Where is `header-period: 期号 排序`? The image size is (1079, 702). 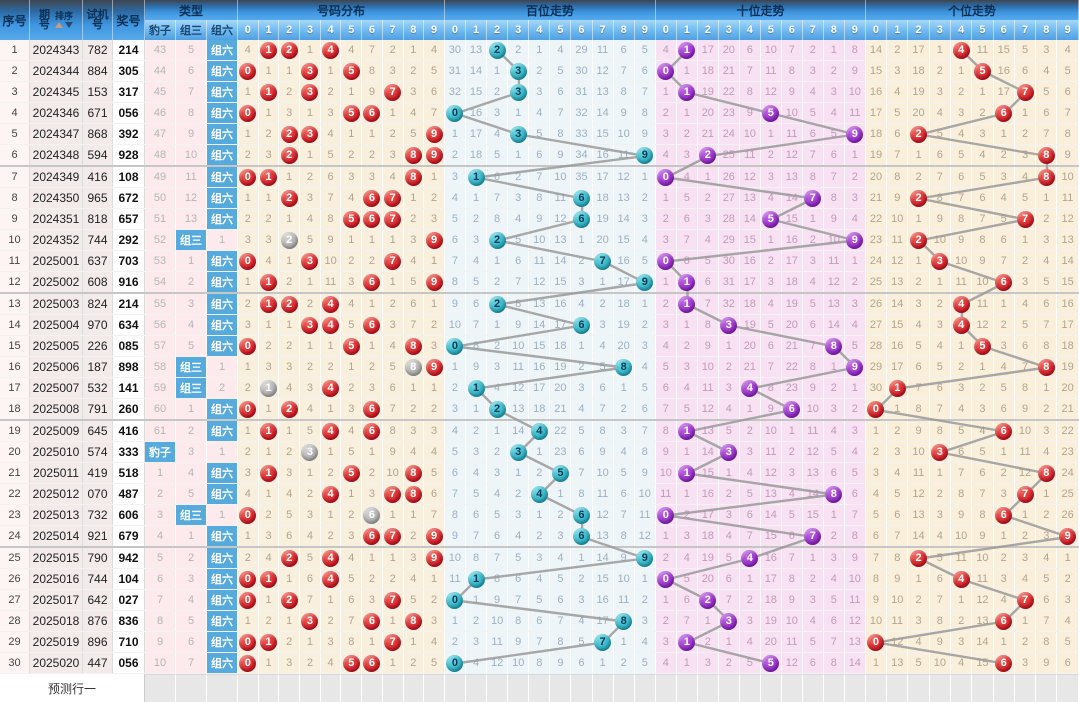
header-period: 期号 排序 is located at coordinates (56, 20).